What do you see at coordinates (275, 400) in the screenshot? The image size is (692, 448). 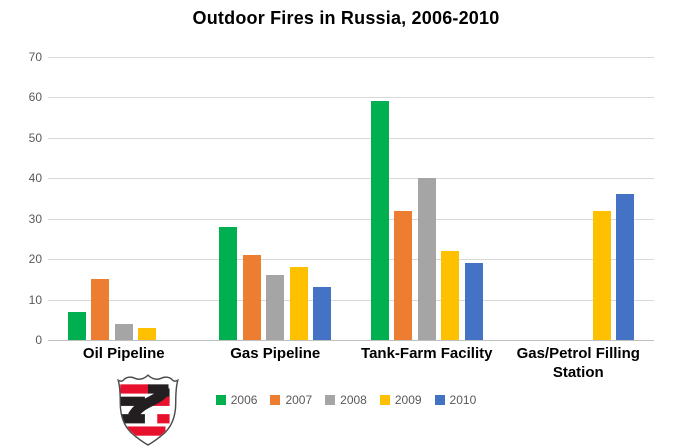 I see `legend-swatch-2007` at bounding box center [275, 400].